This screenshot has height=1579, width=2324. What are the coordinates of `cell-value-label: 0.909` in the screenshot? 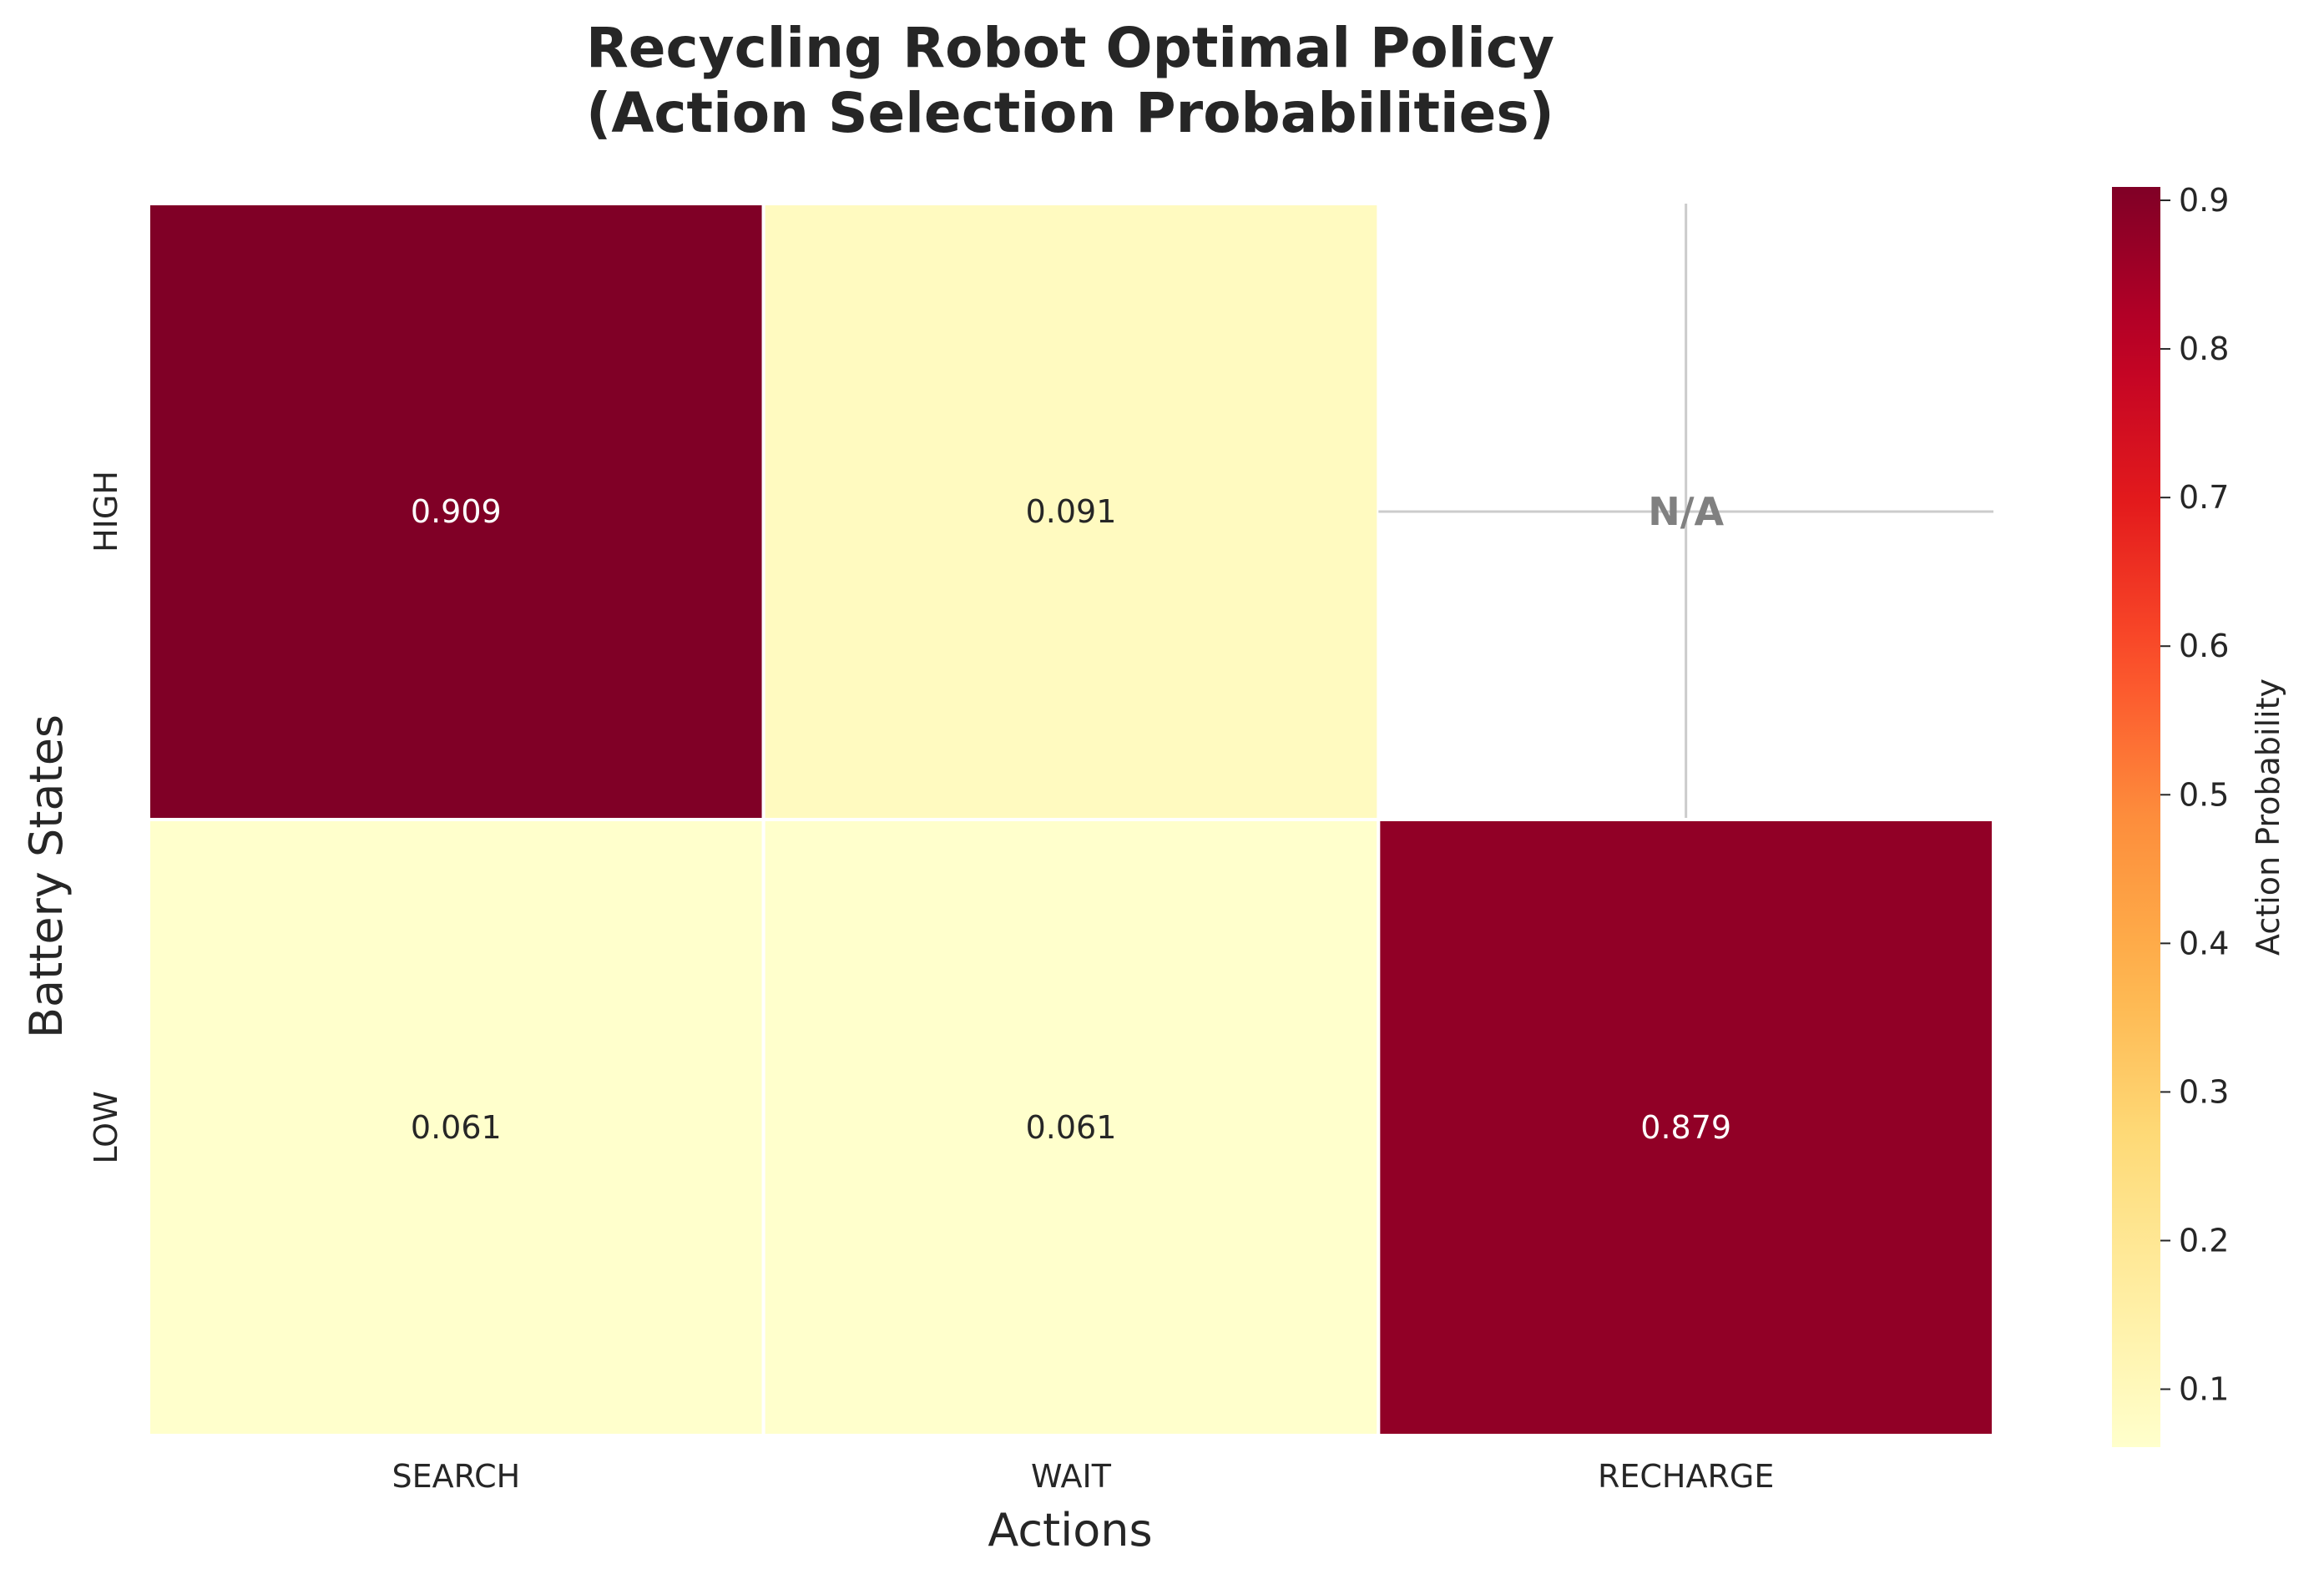 It's located at (456, 511).